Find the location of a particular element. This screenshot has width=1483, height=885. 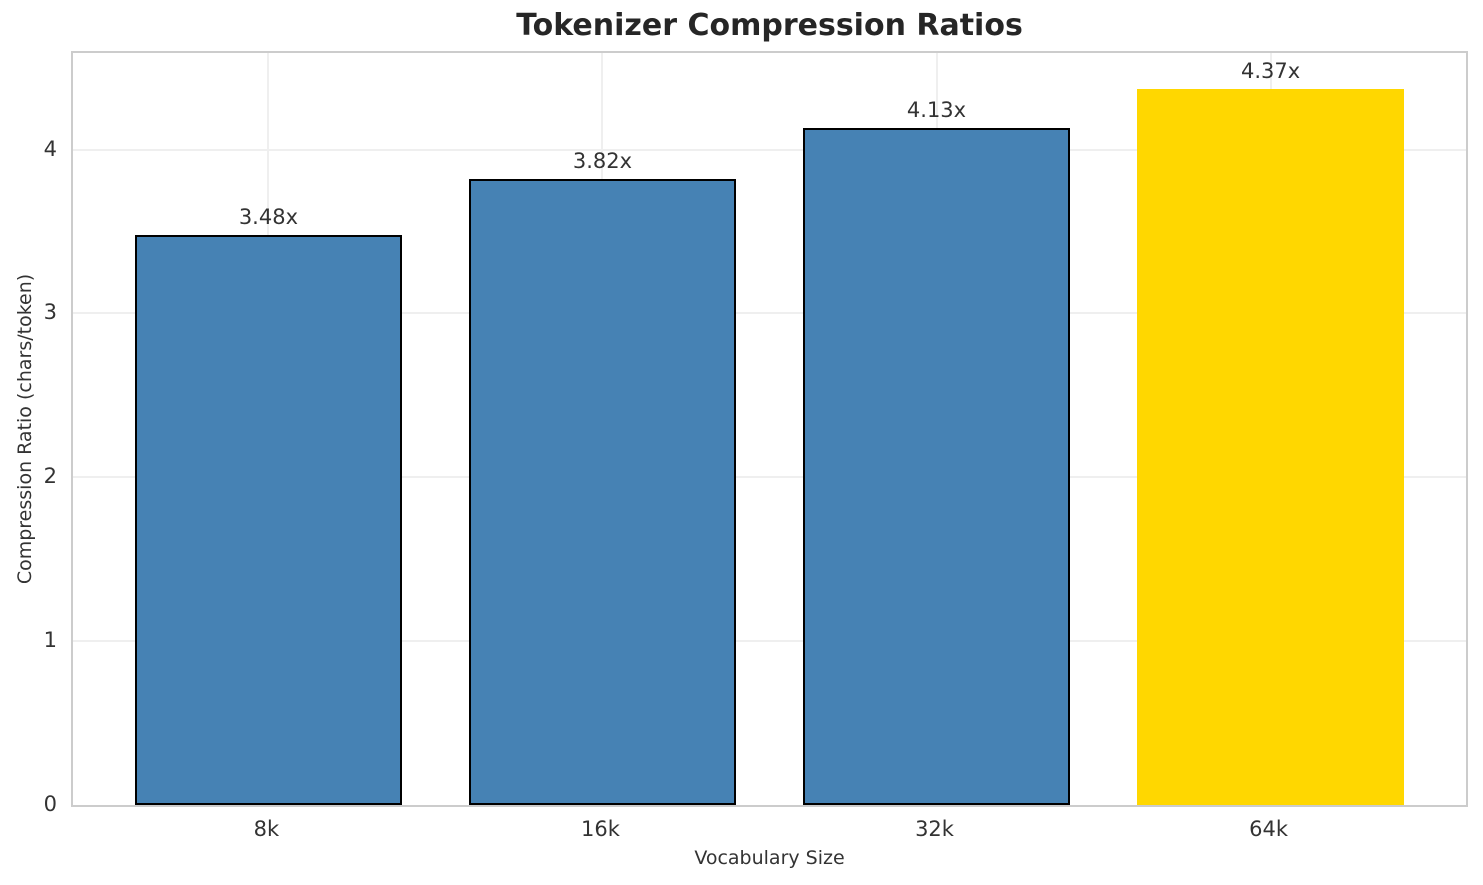

x-tick-label: 16k is located at coordinates (600, 829).